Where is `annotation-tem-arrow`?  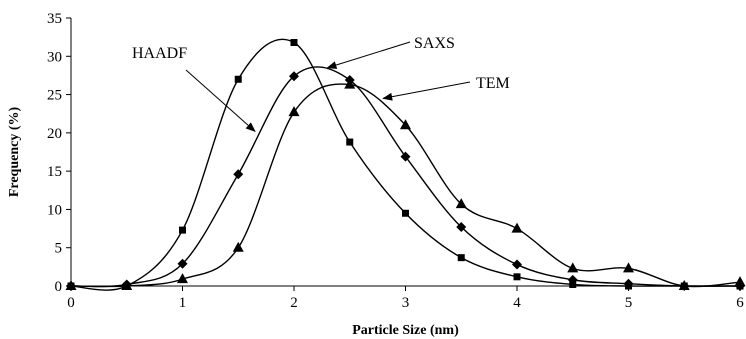
annotation-tem-arrow is located at coordinates (426, 91).